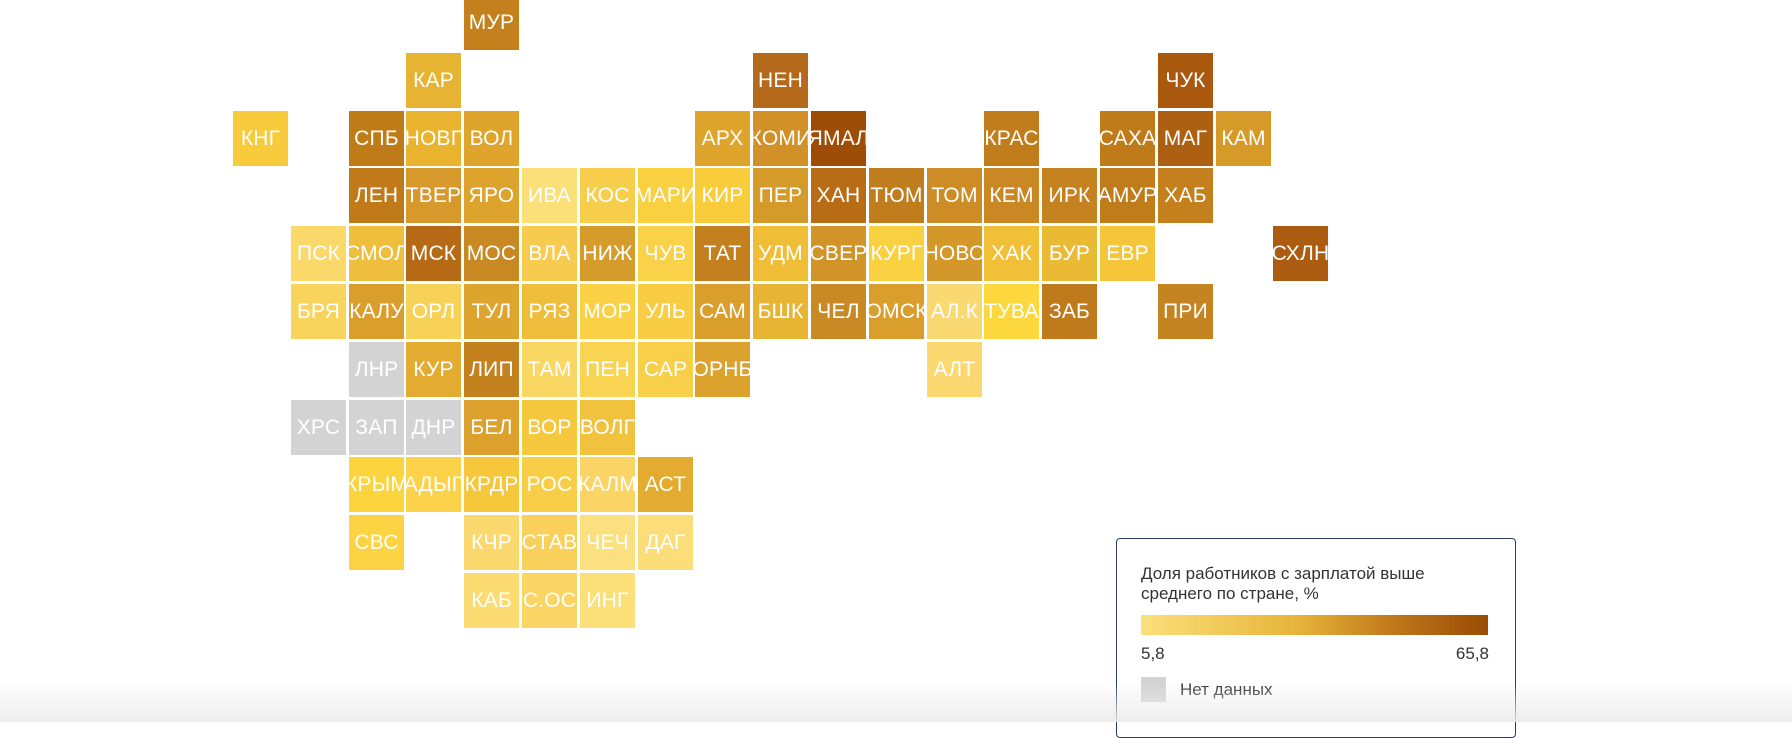 This screenshot has width=1792, height=738. What do you see at coordinates (318, 427) in the screenshot?
I see `region-tile: ХРС` at bounding box center [318, 427].